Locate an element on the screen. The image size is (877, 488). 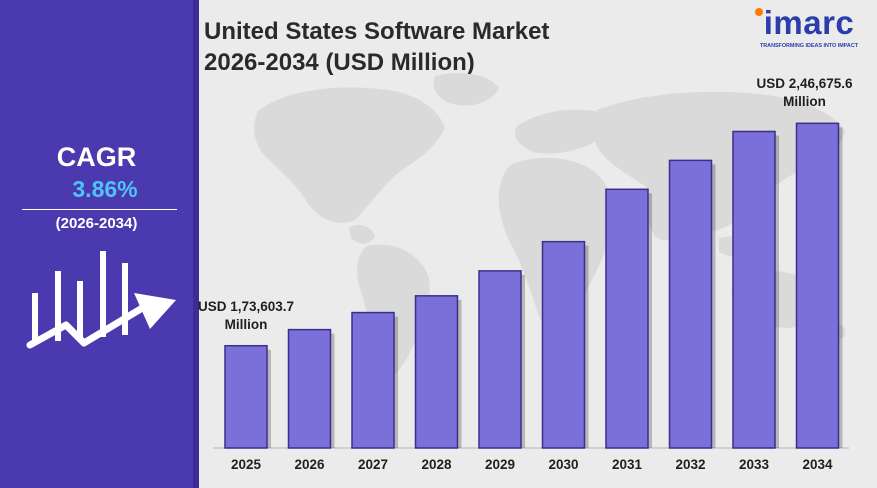
cagr-divider is located at coordinates (99, 209).